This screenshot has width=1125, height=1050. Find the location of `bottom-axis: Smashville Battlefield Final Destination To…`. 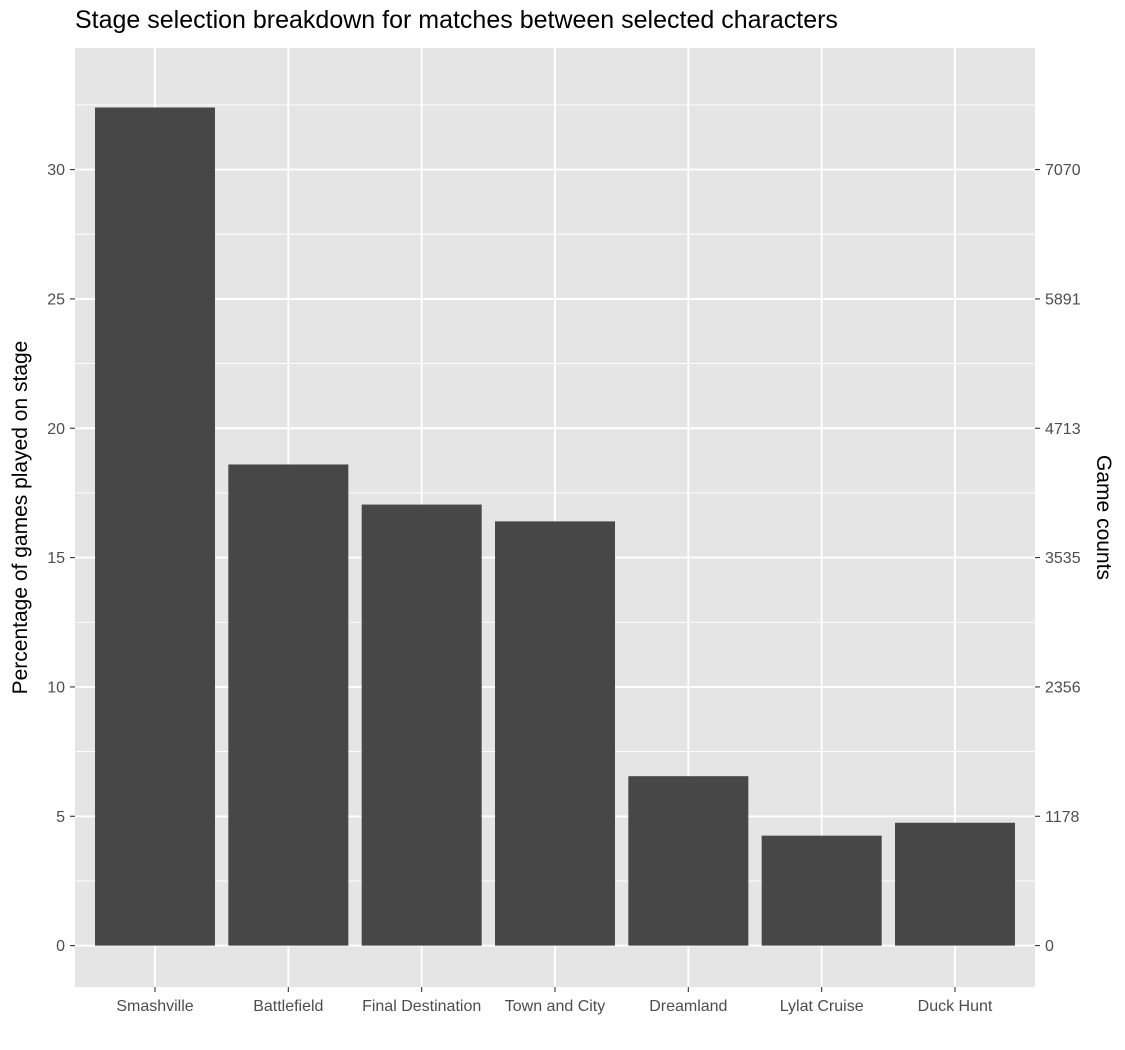

bottom-axis: Smashville Battlefield Final Destination To… is located at coordinates (554, 1001).